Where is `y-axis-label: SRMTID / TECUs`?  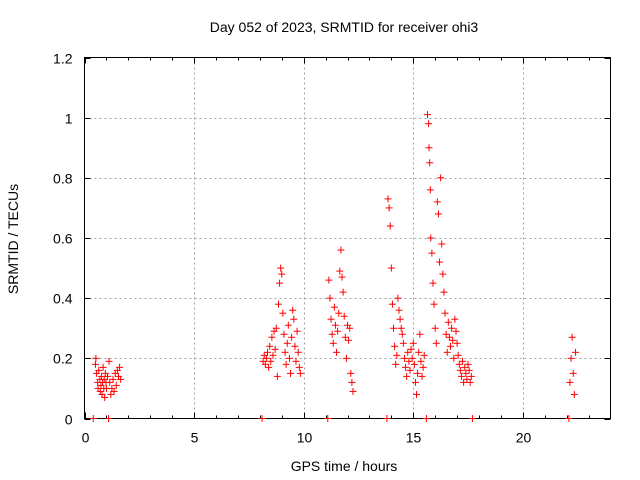 y-axis-label: SRMTID / TECUs is located at coordinates (13, 239).